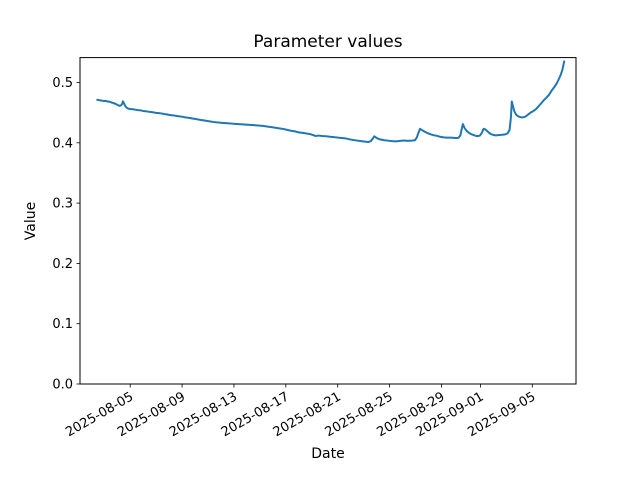 The height and width of the screenshot is (480, 640). I want to click on y-tick-label: 0.2, so click(62, 264).